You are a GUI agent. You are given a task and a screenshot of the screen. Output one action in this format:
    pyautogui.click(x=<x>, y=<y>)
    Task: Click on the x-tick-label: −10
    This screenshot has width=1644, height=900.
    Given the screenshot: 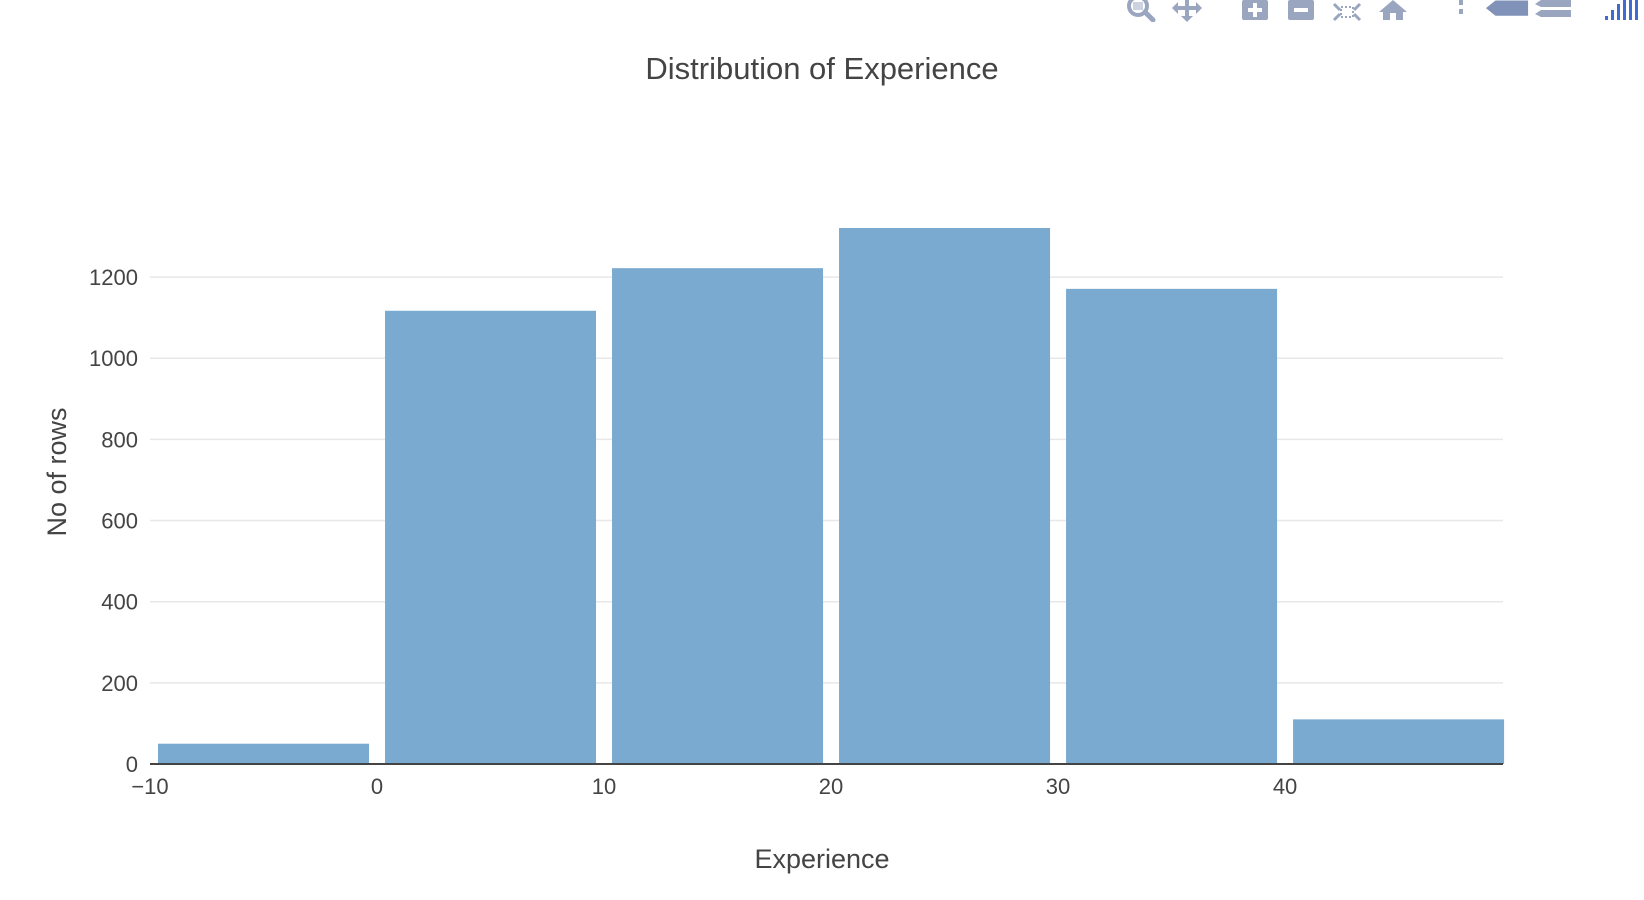 What is the action you would take?
    pyautogui.click(x=149, y=786)
    